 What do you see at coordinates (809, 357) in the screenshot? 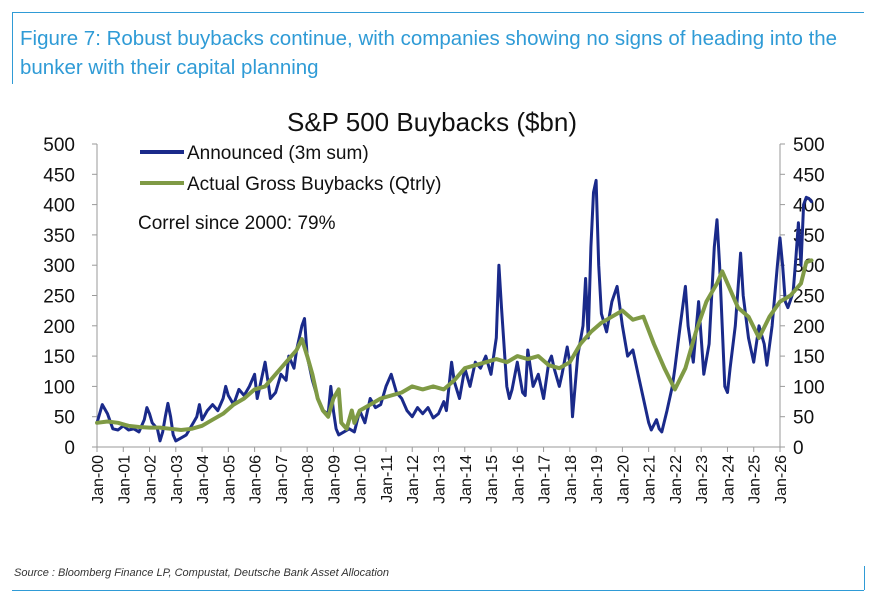
I see `y-tick-label-right: 150` at bounding box center [809, 357].